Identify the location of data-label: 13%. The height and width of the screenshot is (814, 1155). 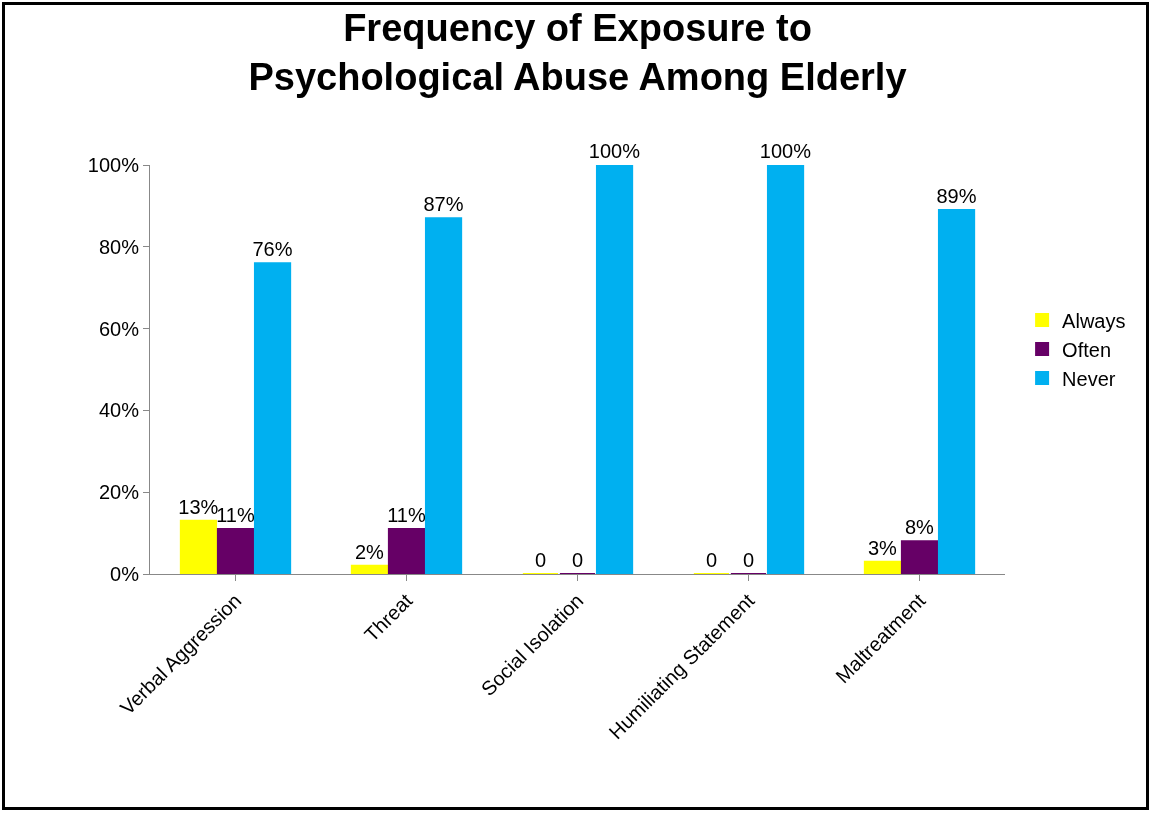
(198, 506).